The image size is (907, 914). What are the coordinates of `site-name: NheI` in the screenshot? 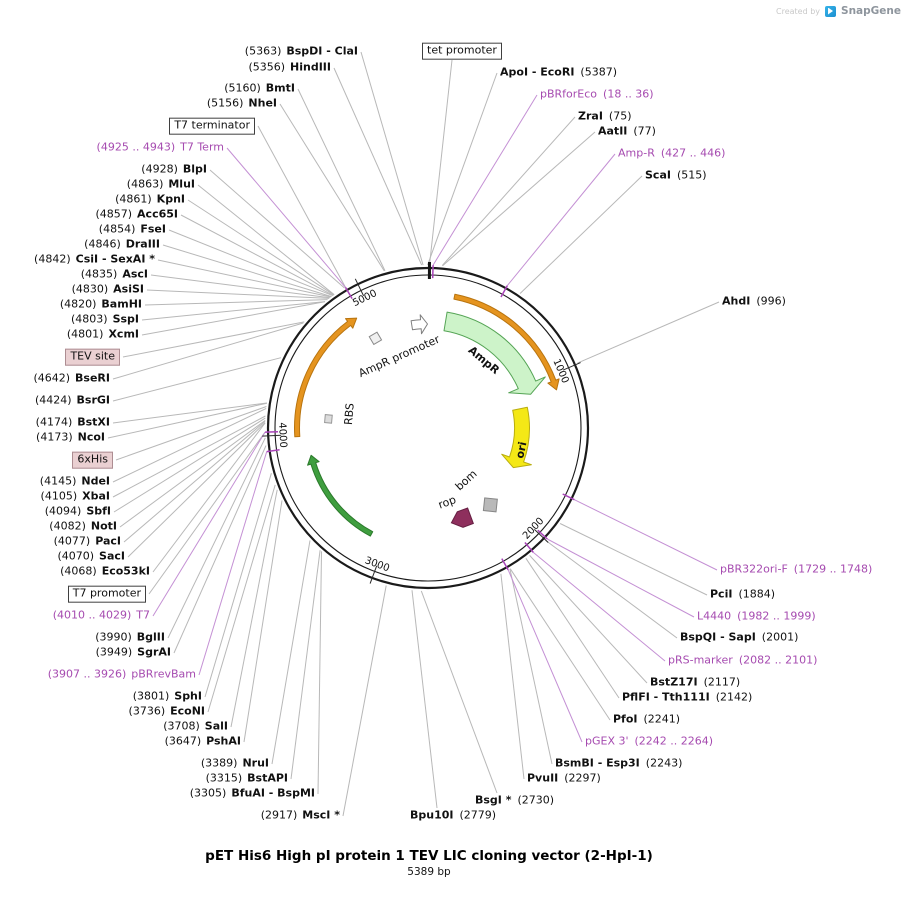 It's located at (262, 103).